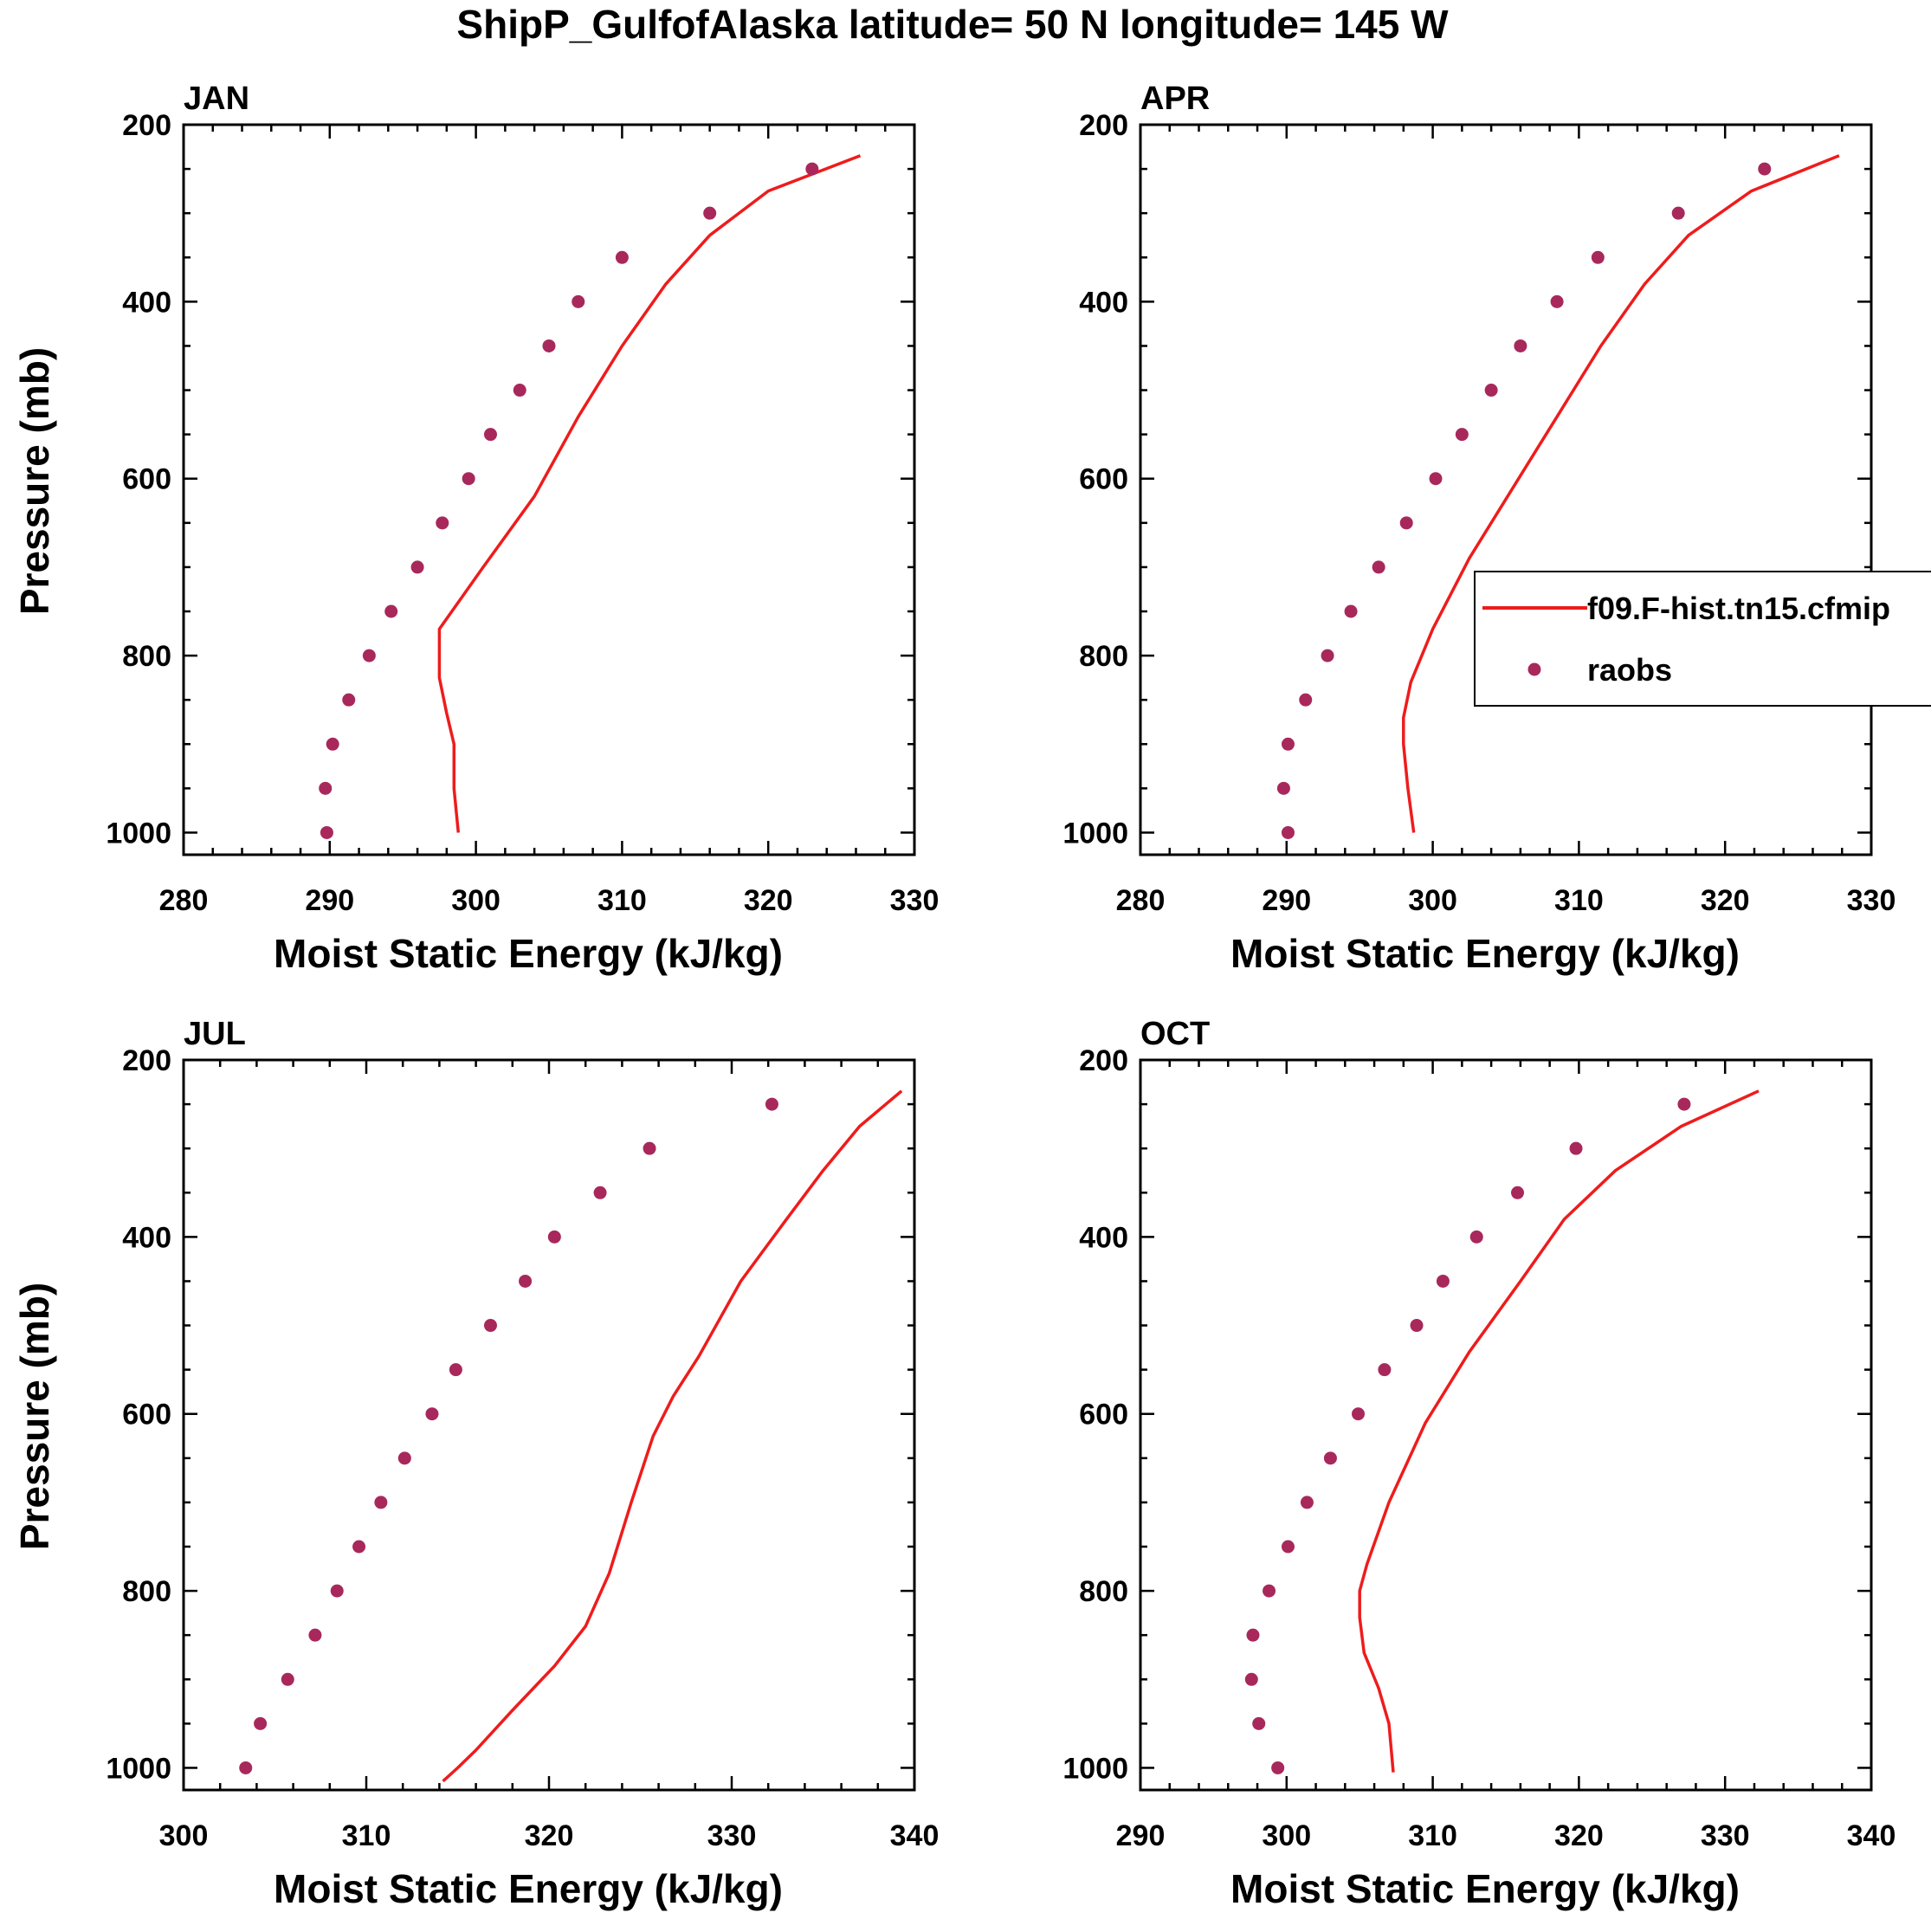 This screenshot has width=1931, height=1932. I want to click on panel-title: JUL, so click(215, 1034).